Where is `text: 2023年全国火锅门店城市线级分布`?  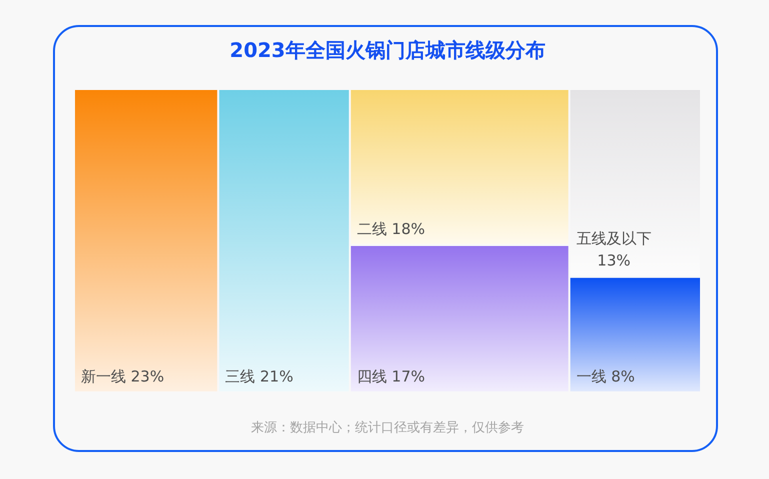
text: 2023年全国火锅门店城市线级分布 is located at coordinates (388, 50).